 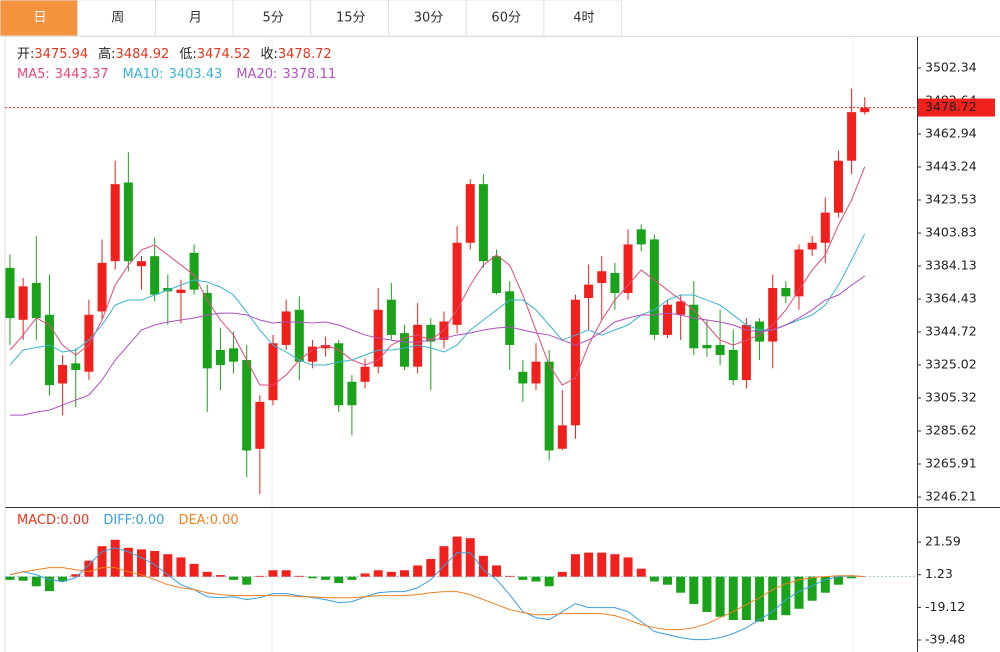 What do you see at coordinates (437, 599) in the screenshot?
I see `macd-line` at bounding box center [437, 599].